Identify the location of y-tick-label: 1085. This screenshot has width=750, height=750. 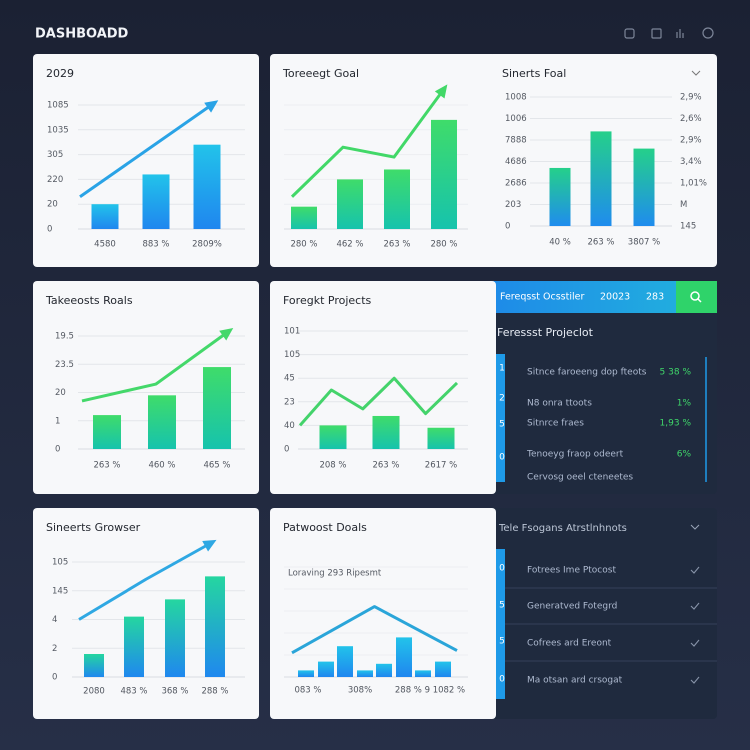
(58, 106).